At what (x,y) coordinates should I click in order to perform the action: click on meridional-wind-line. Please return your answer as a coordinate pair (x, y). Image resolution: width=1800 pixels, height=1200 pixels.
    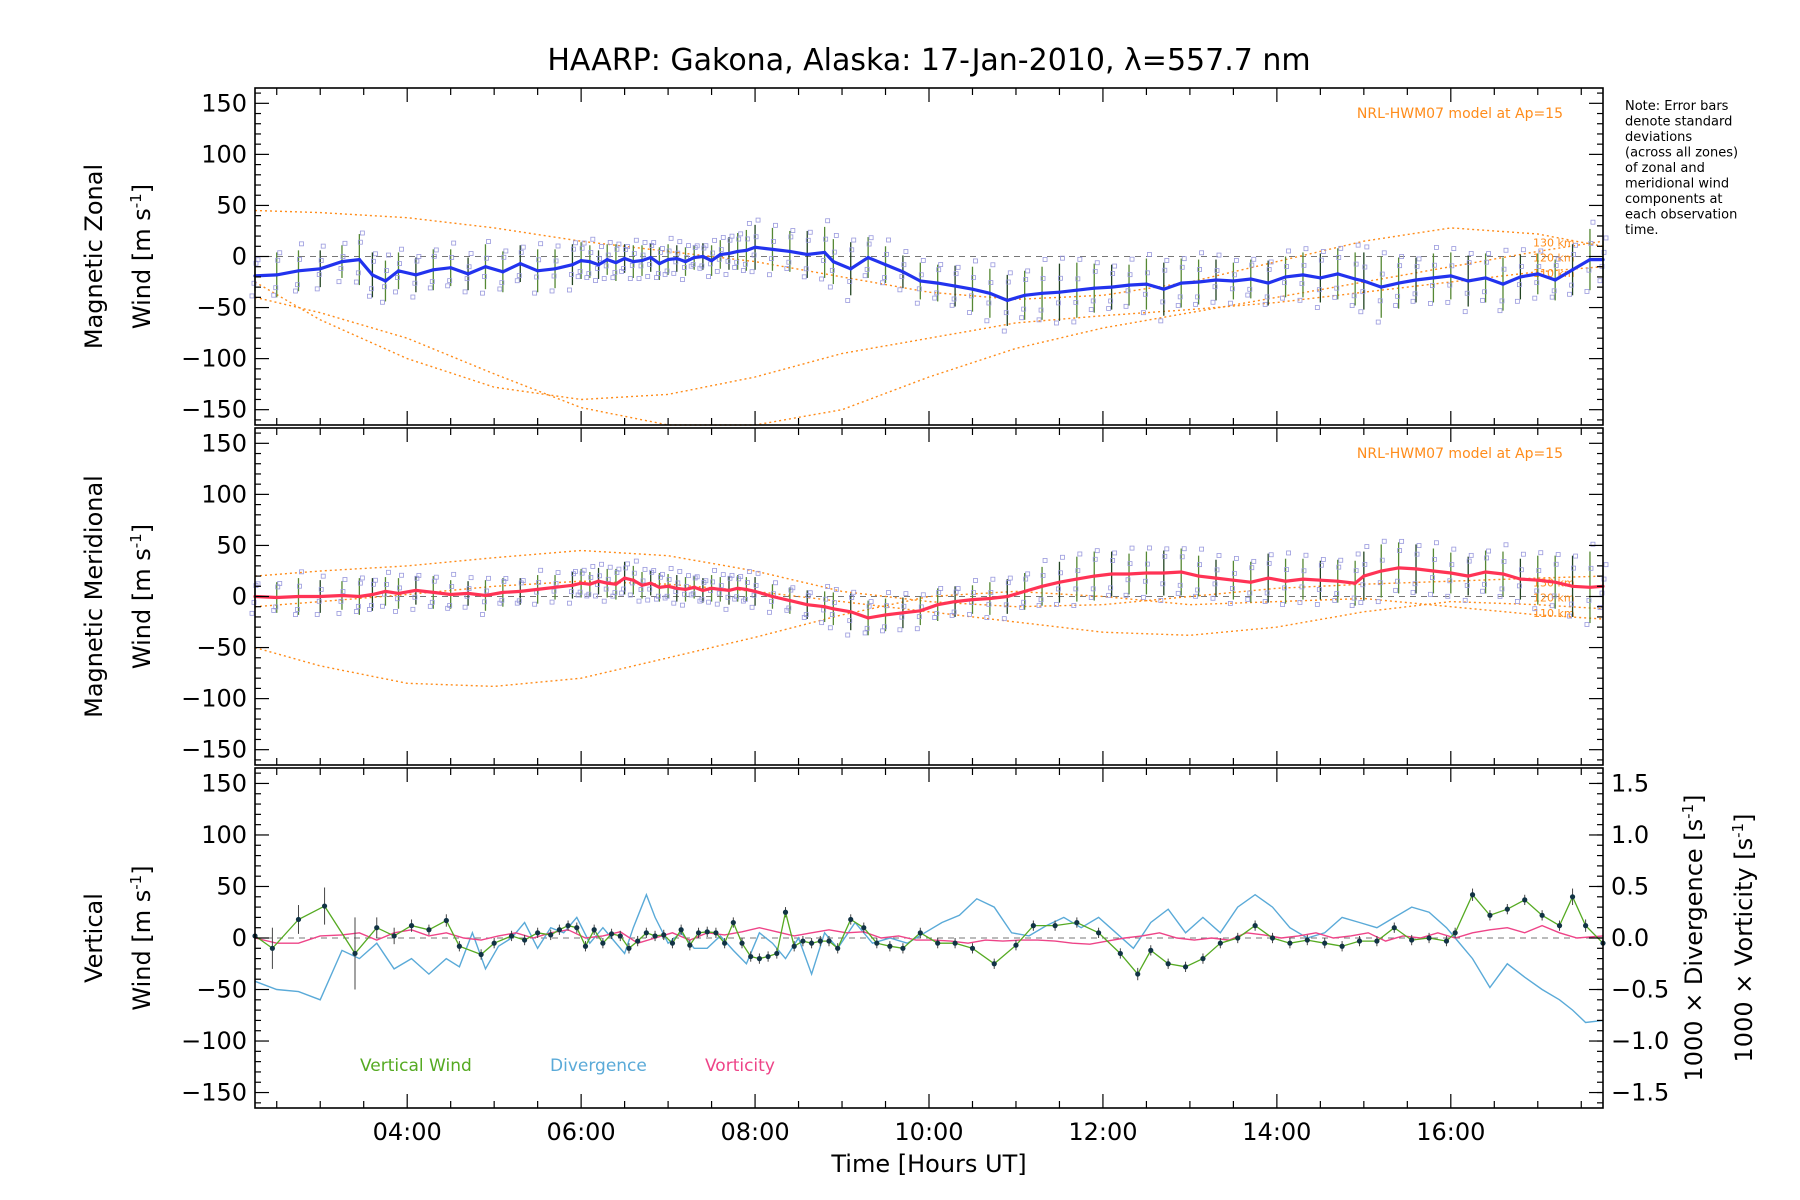
    Looking at the image, I should click on (929, 593).